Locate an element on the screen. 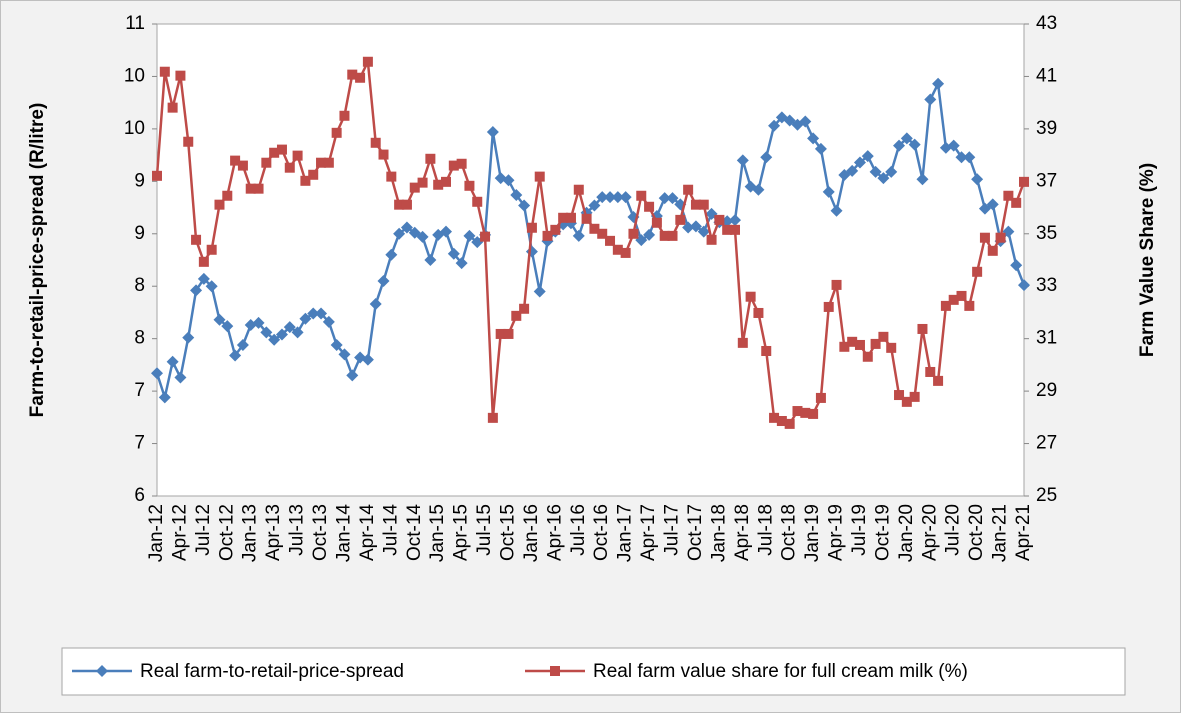  y2-tick-label: 29 is located at coordinates (1046, 390).